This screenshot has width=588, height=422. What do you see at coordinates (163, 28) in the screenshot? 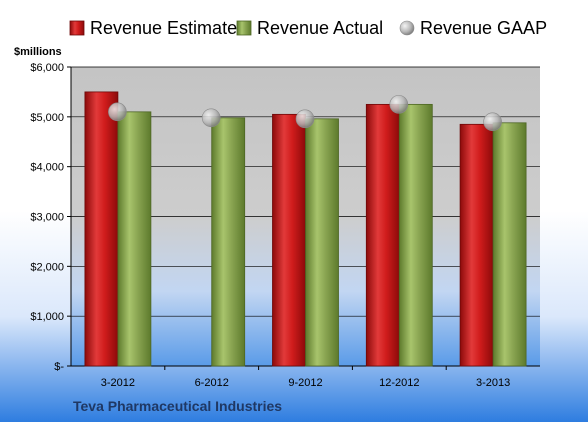
I see `legend-label: Revenue Estimate` at bounding box center [163, 28].